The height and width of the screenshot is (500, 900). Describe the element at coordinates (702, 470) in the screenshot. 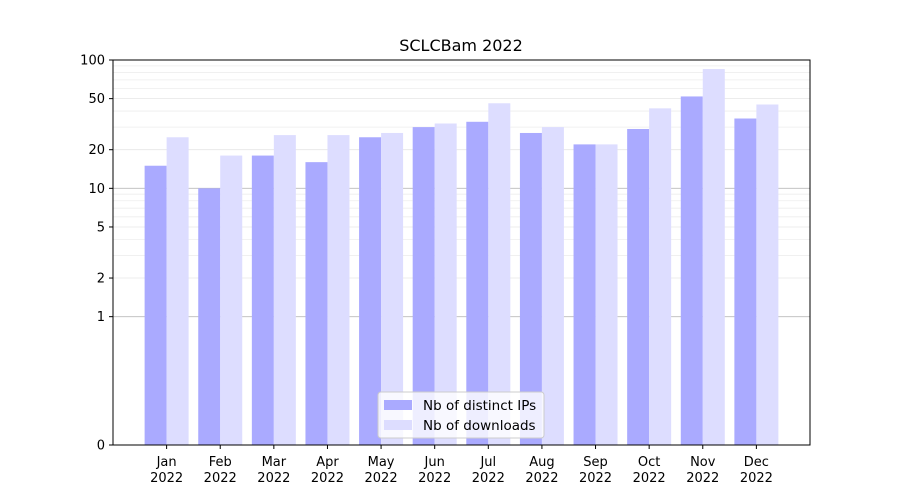

I see `x-tick-label: Nov 2022` at that location.